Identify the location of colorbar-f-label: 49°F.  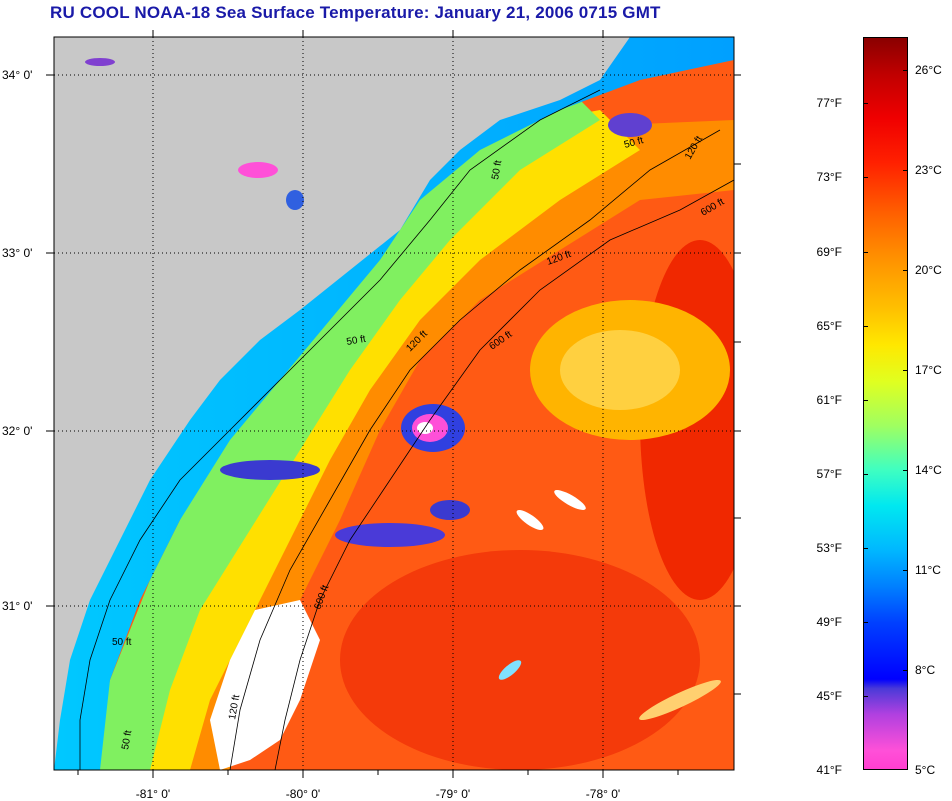
(829, 622).